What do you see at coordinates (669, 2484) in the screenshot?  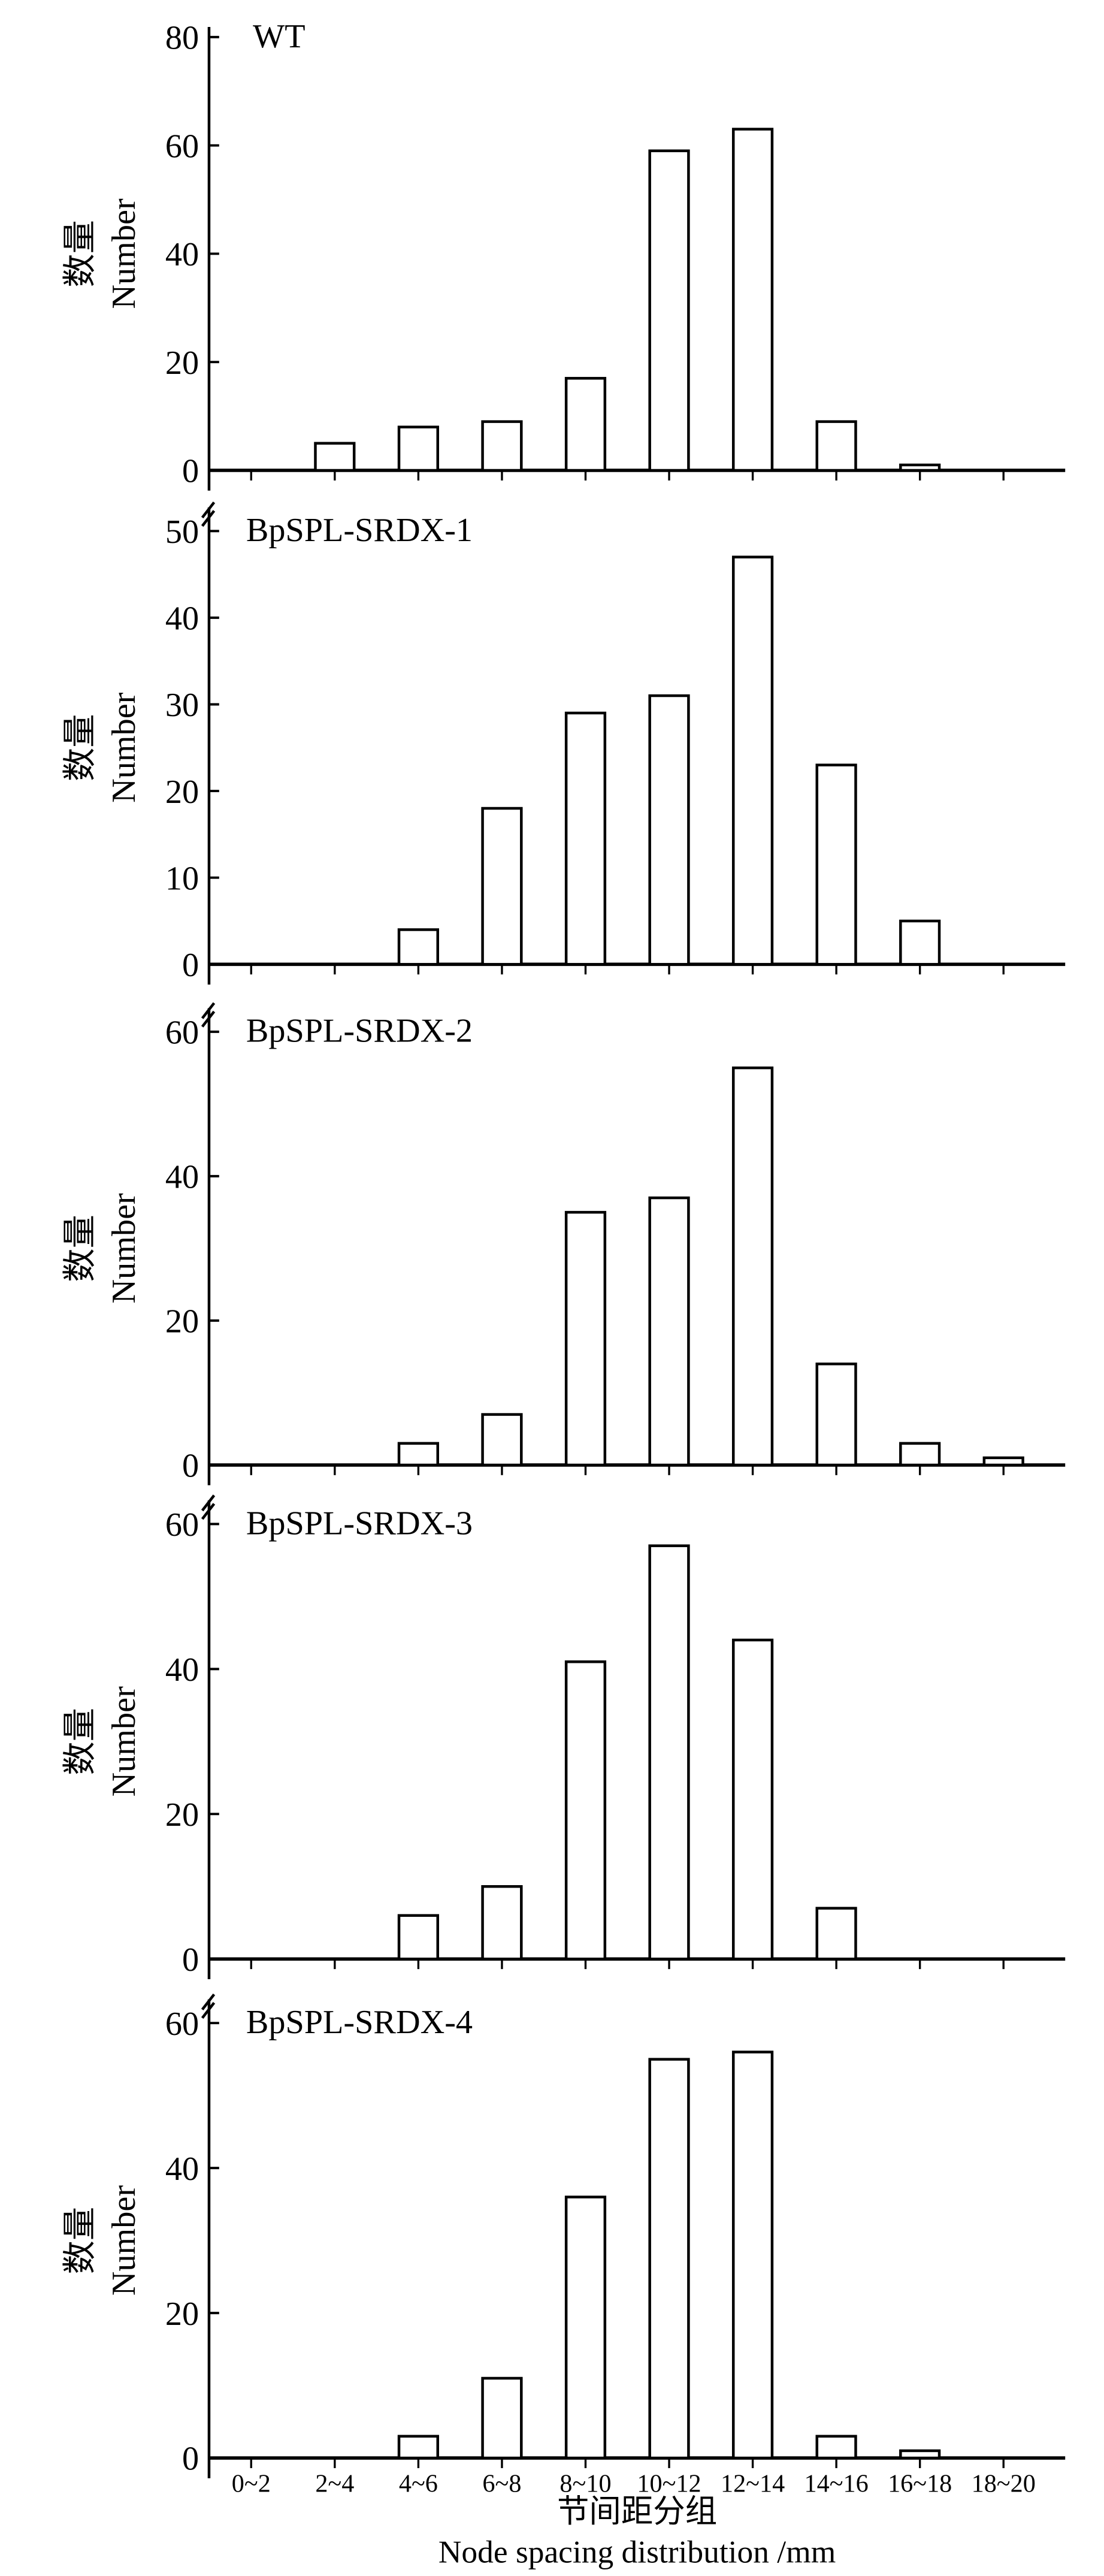 I see `x-tick-label: 10~12` at bounding box center [669, 2484].